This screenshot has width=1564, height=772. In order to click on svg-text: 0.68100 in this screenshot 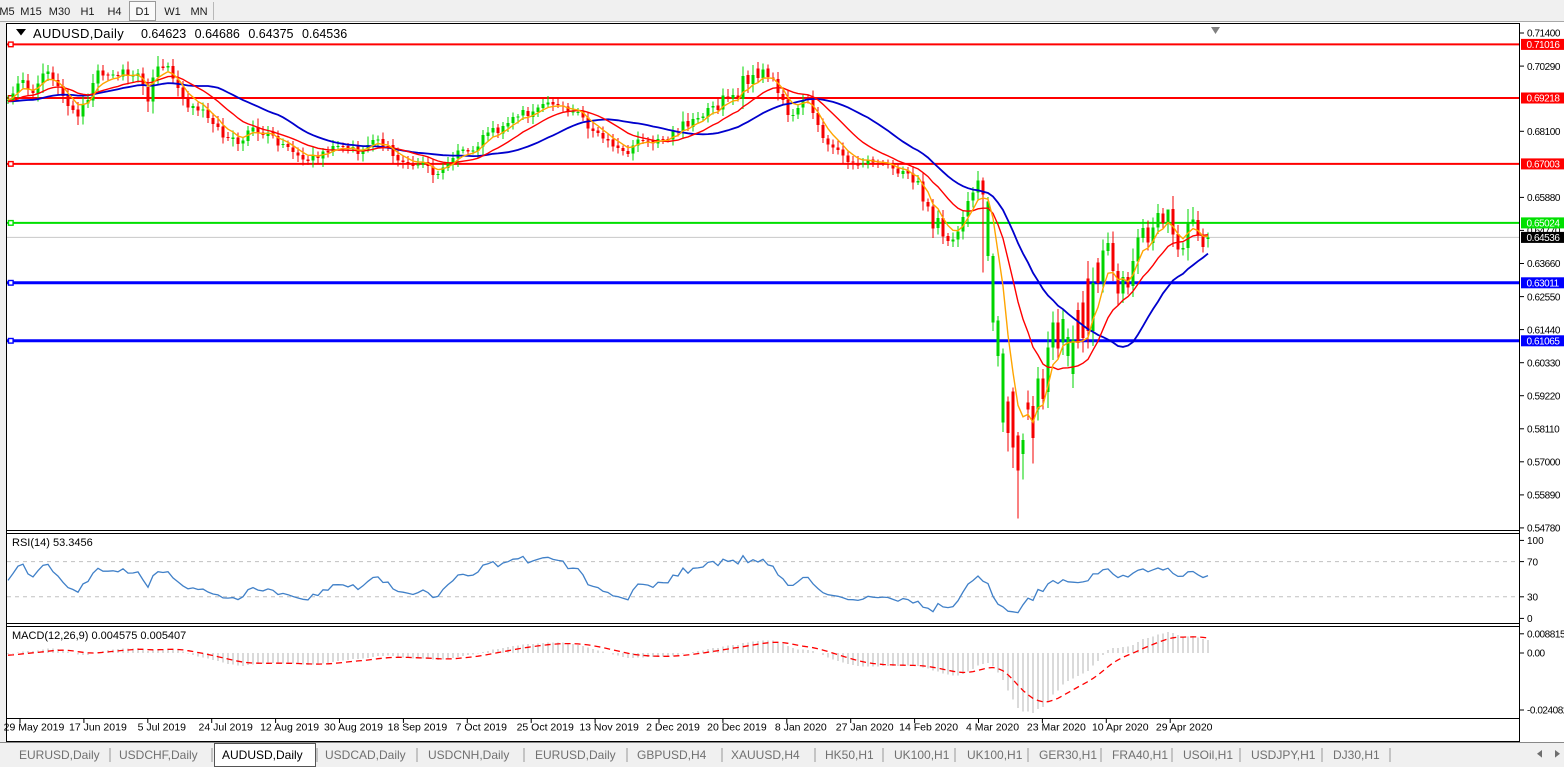, I will do `click(1544, 132)`.